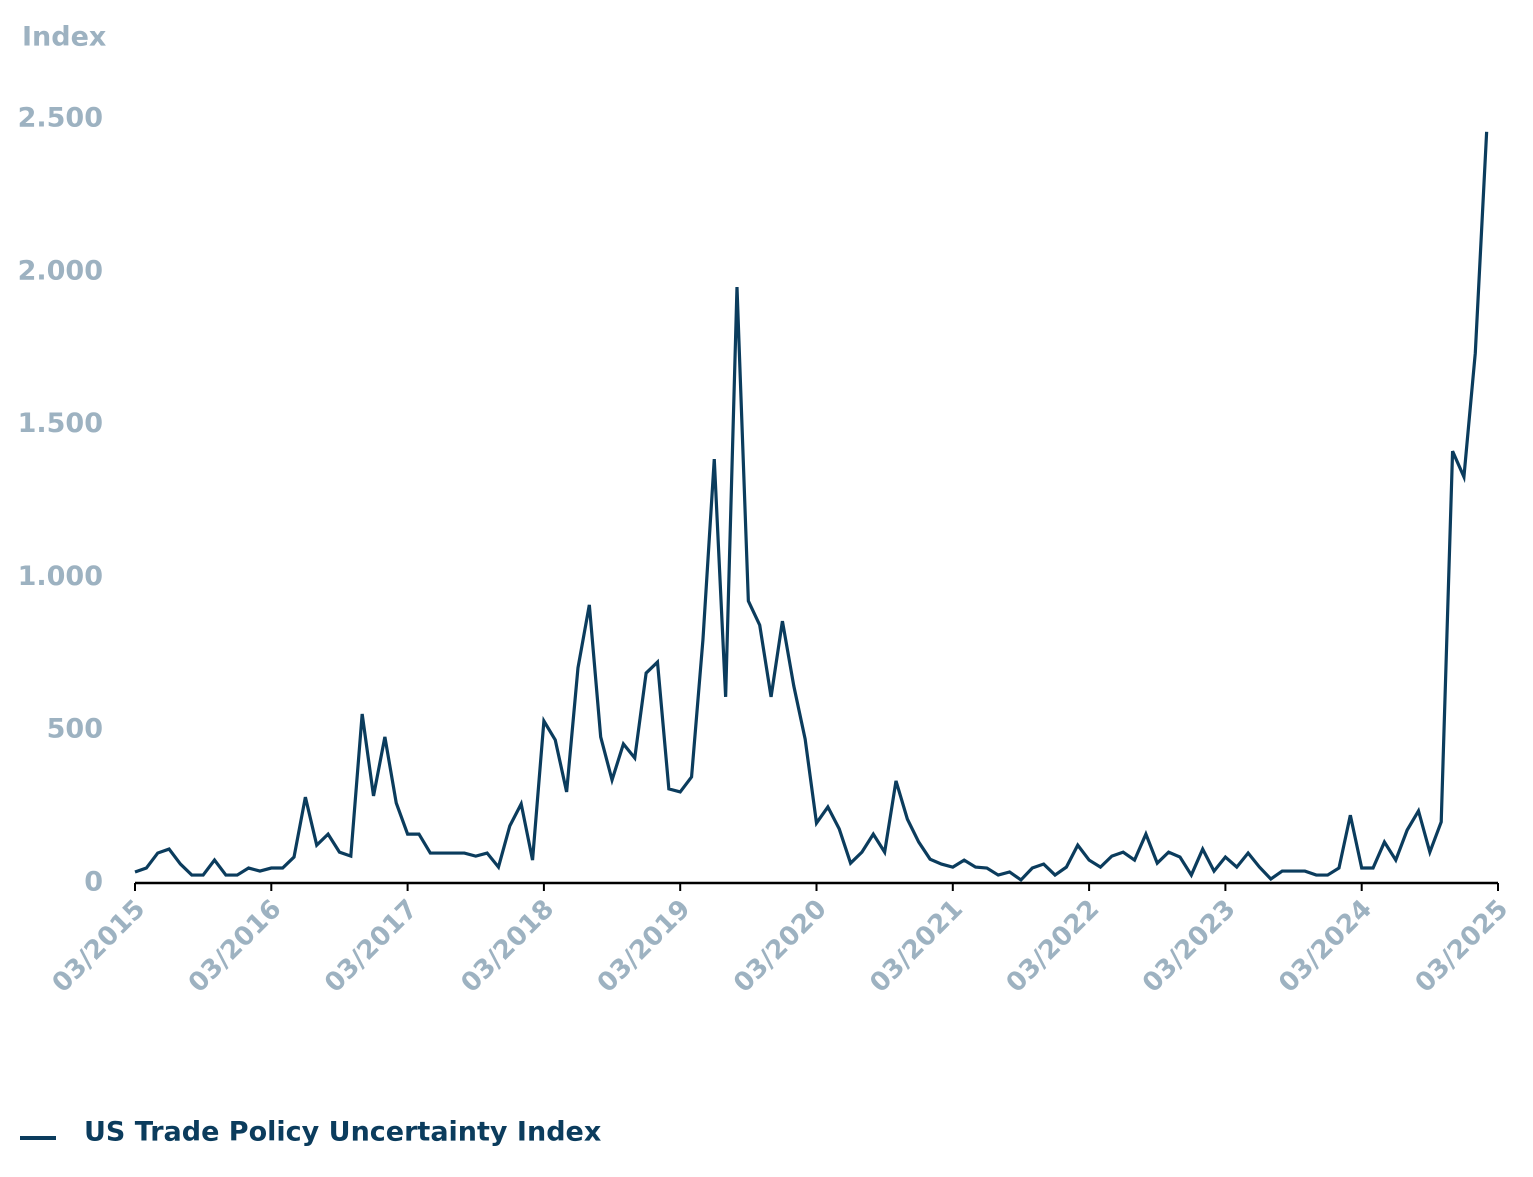  Describe the element at coordinates (60, 270) in the screenshot. I see `y-tick-label: 2.000` at that location.